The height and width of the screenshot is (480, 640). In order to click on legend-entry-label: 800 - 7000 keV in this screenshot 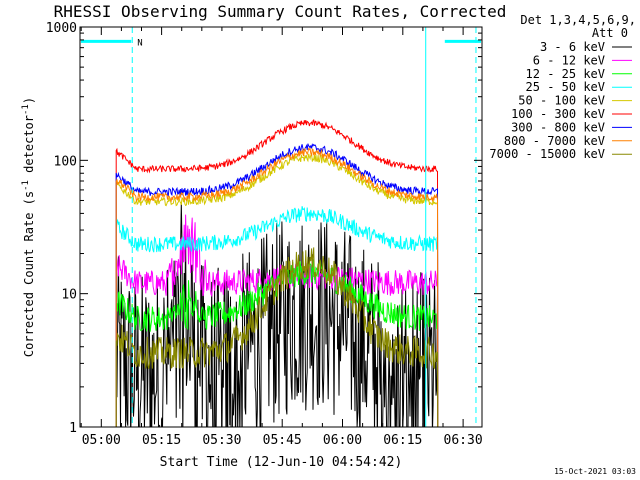, I will do `click(554, 141)`.